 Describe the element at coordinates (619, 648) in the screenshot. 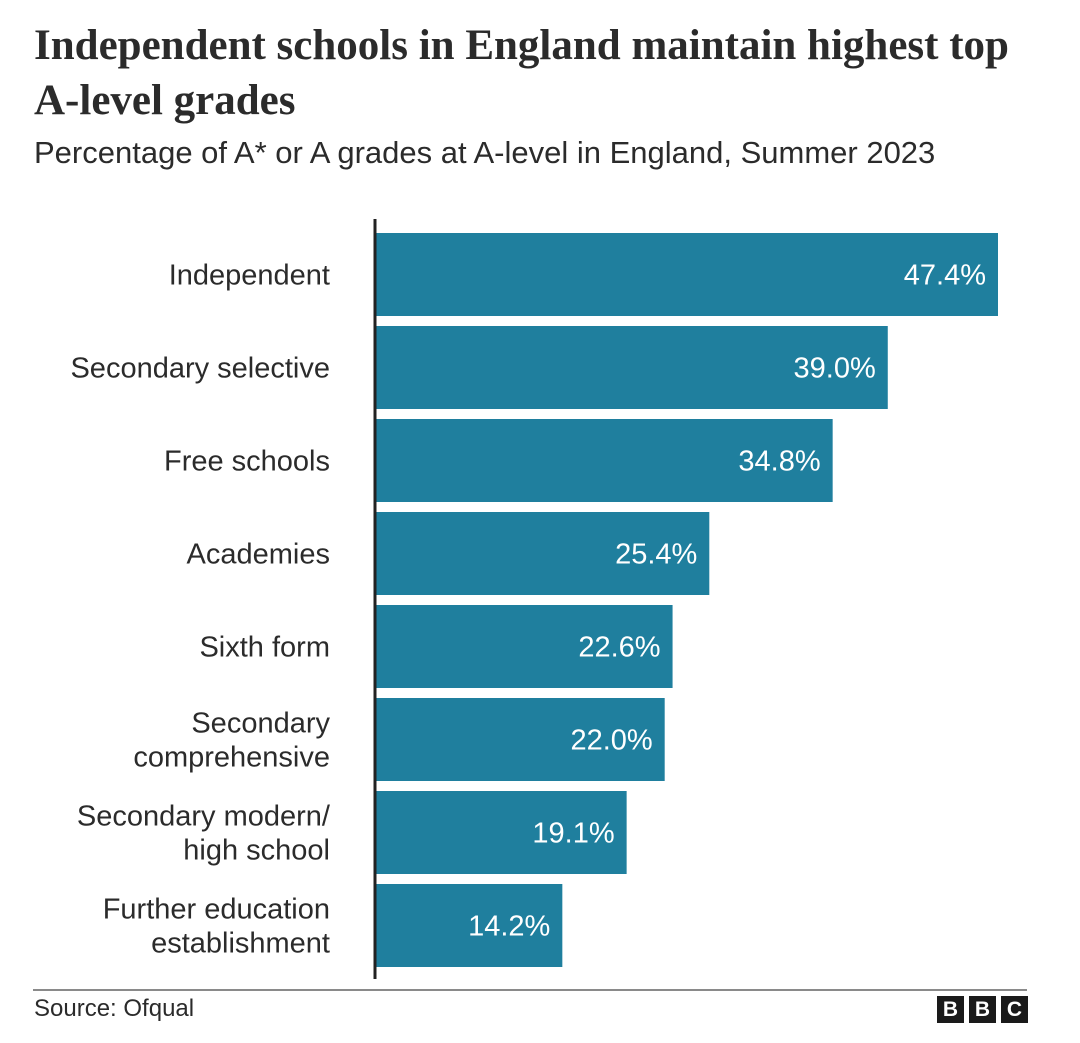

I see `data-label: 22.6%` at that location.